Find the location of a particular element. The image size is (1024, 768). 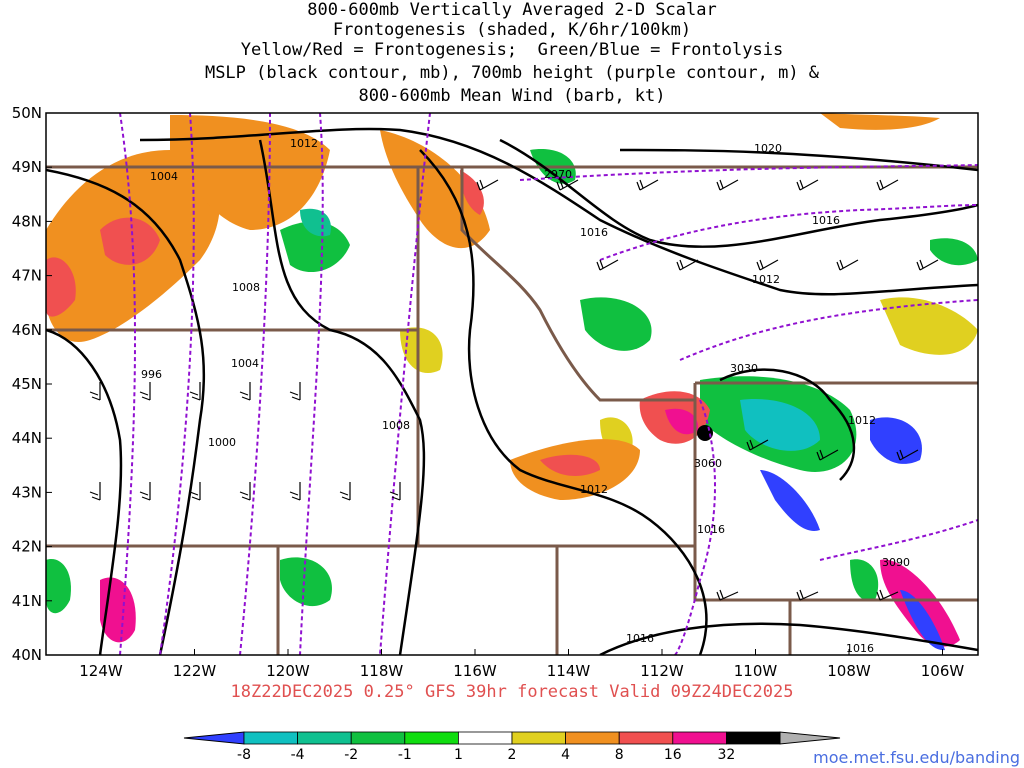

colorbar-label: 16 is located at coordinates (673, 755).